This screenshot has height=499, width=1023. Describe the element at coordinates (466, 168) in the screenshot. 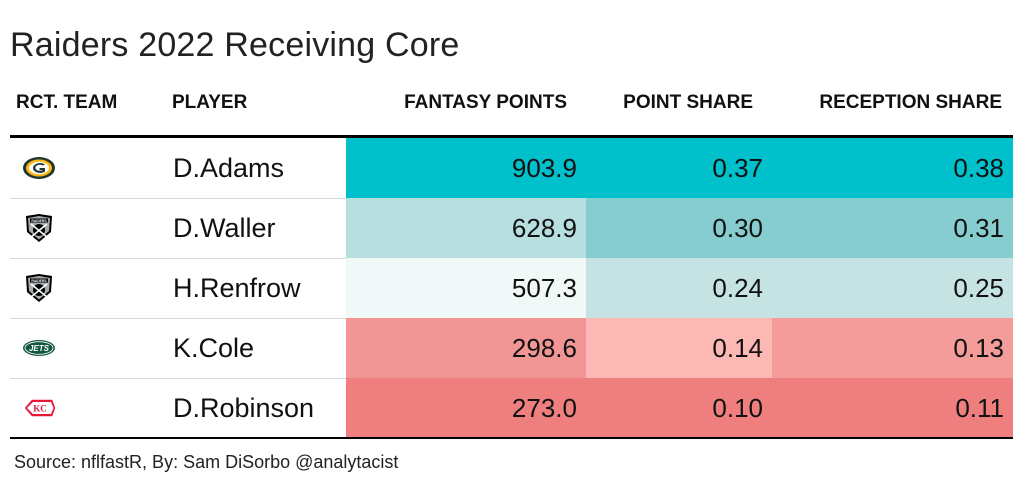

I see `fantasy-points-cell: 903.9` at that location.